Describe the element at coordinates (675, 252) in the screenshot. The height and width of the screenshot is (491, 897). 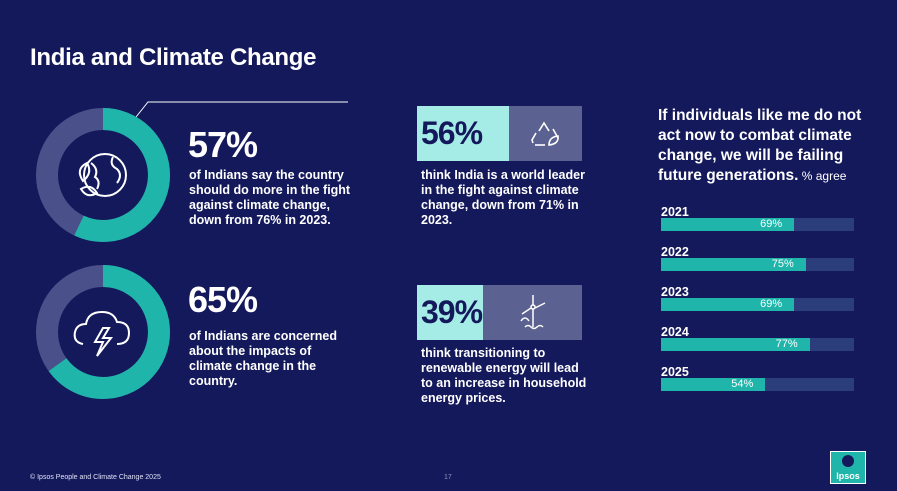
I see `bar-year-label: 2022` at that location.